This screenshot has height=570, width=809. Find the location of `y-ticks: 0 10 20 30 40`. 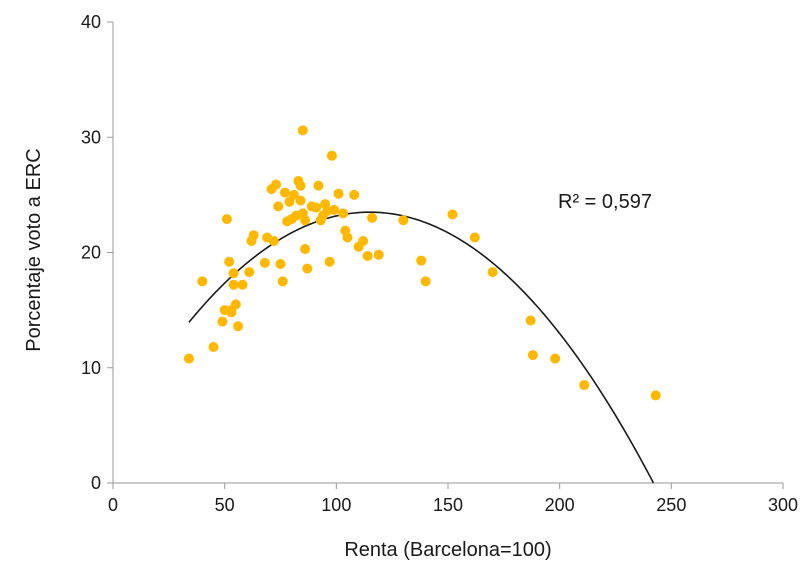

y-ticks: 0 10 20 30 40 is located at coordinates (97, 252).